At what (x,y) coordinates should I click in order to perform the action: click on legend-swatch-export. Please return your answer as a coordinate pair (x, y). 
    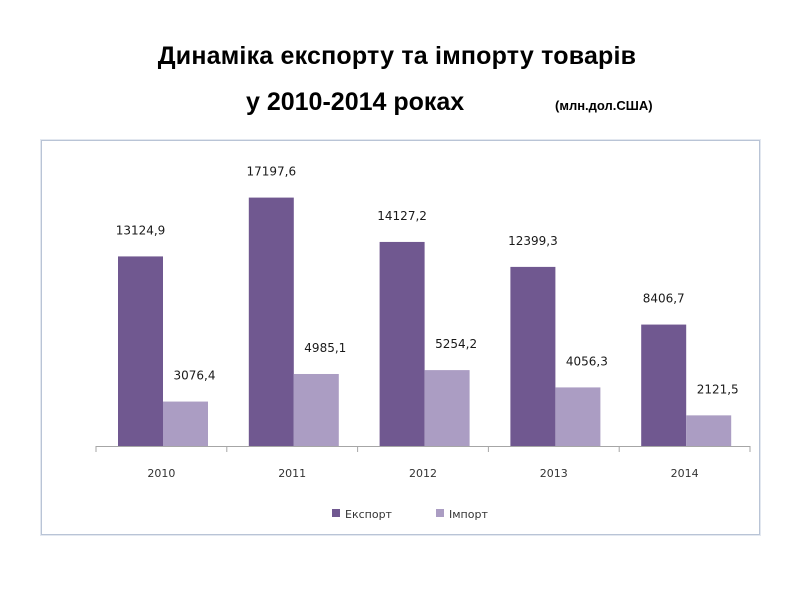
    Looking at the image, I should click on (336, 513).